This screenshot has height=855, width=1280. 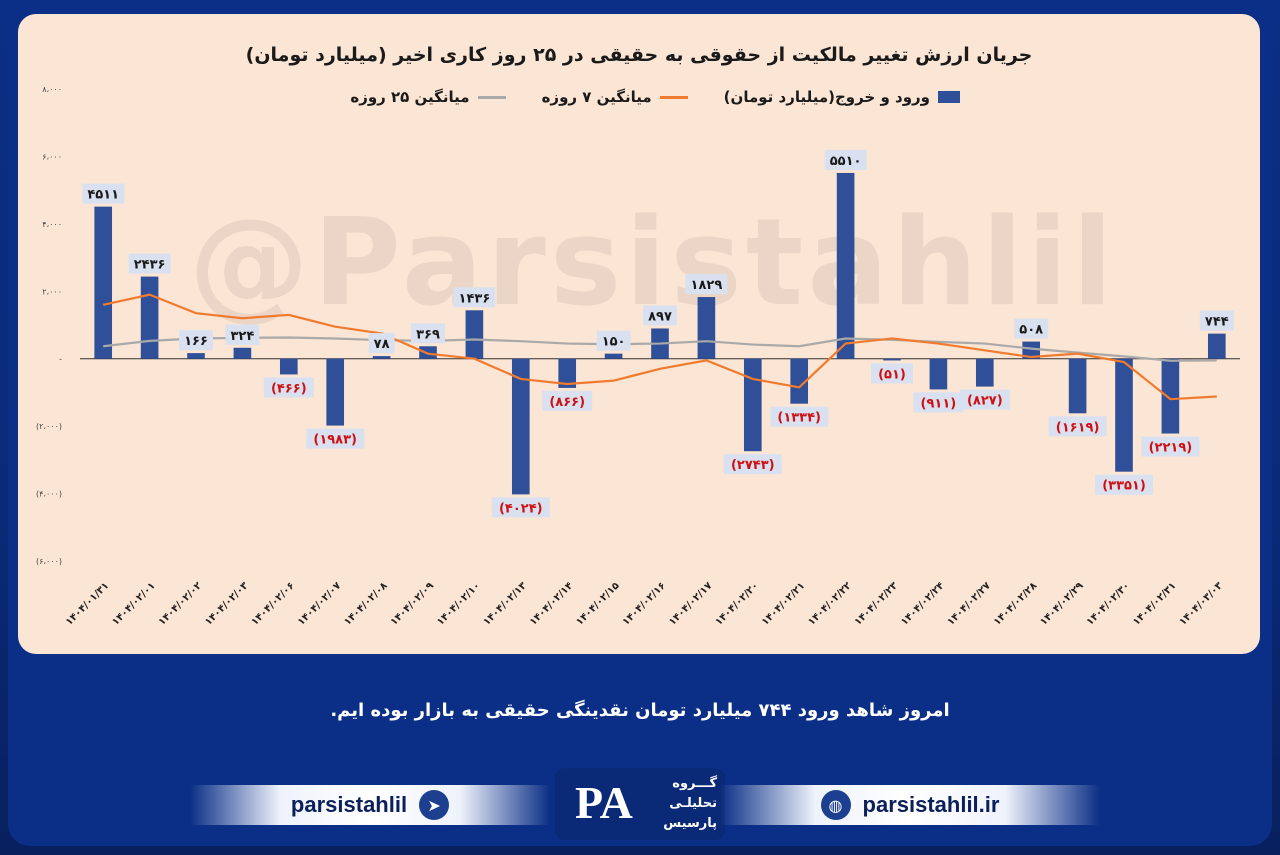 What do you see at coordinates (876, 603) in the screenshot?
I see `x-tick-label: ۱۴۰۴/۰۲/۲۳` at bounding box center [876, 603].